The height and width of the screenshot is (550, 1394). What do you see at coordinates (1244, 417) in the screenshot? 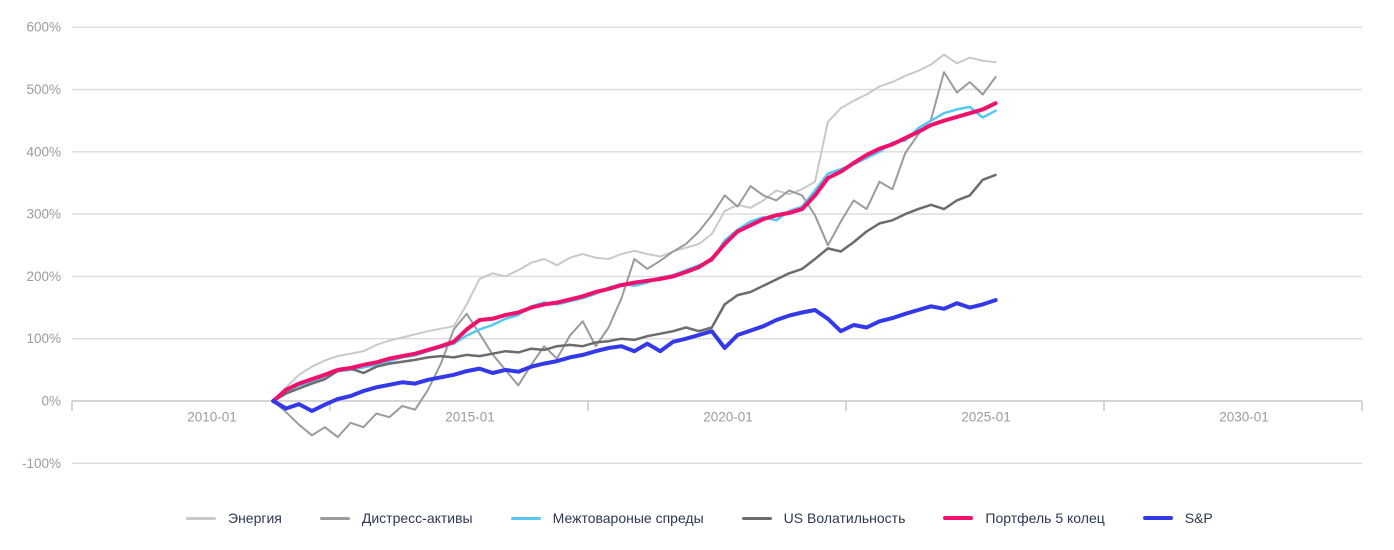
I see `x-axis-tick-label: 2030-01` at bounding box center [1244, 417].